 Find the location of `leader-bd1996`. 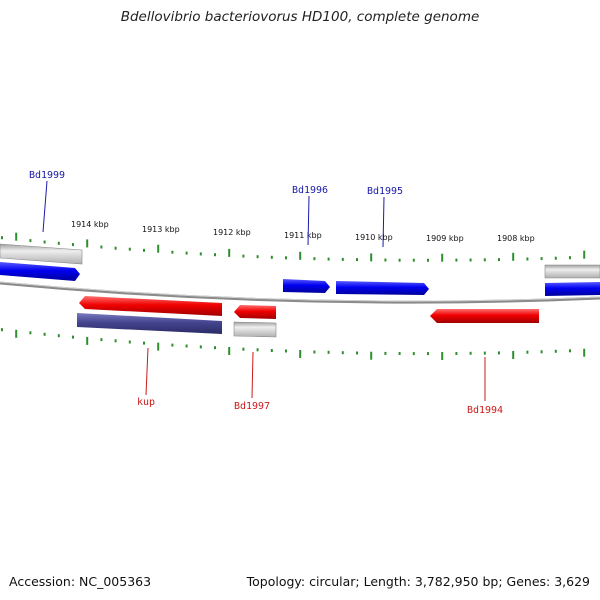

leader-bd1996 is located at coordinates (308, 220).